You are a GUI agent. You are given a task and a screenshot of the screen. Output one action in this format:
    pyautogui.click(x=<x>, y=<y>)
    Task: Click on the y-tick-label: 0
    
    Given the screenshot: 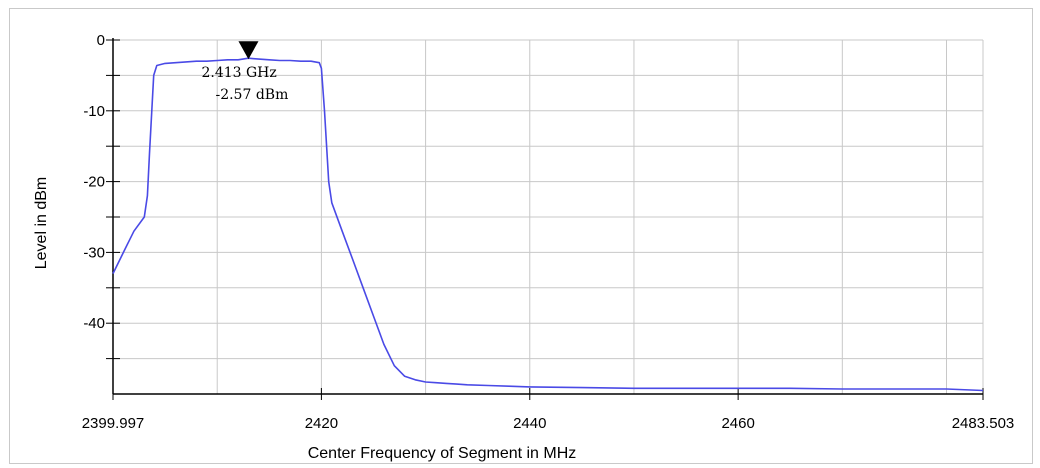 What is the action you would take?
    pyautogui.click(x=101, y=40)
    